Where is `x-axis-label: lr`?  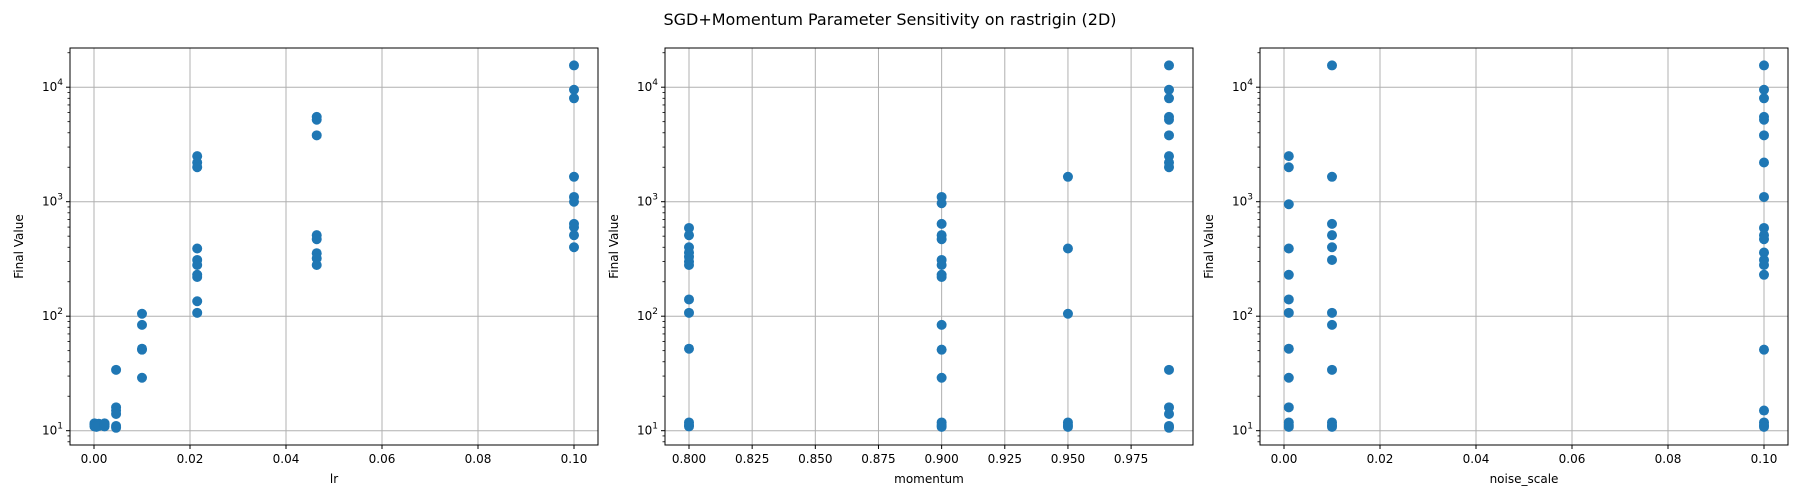 x-axis-label: lr is located at coordinates (334, 479).